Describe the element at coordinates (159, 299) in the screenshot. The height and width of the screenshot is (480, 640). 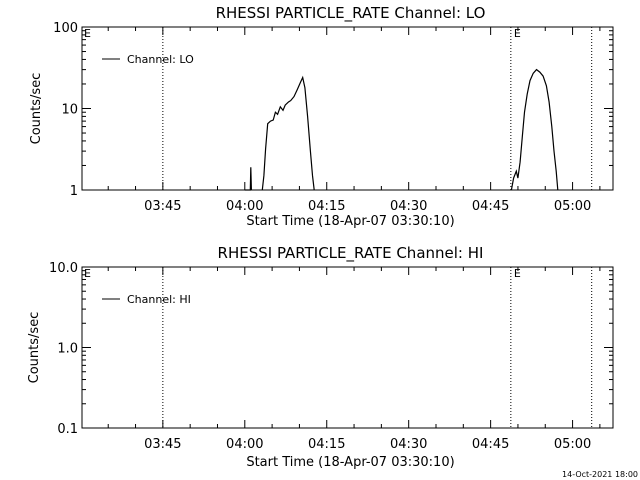
I see `legend-label: Channel: HI` at that location.